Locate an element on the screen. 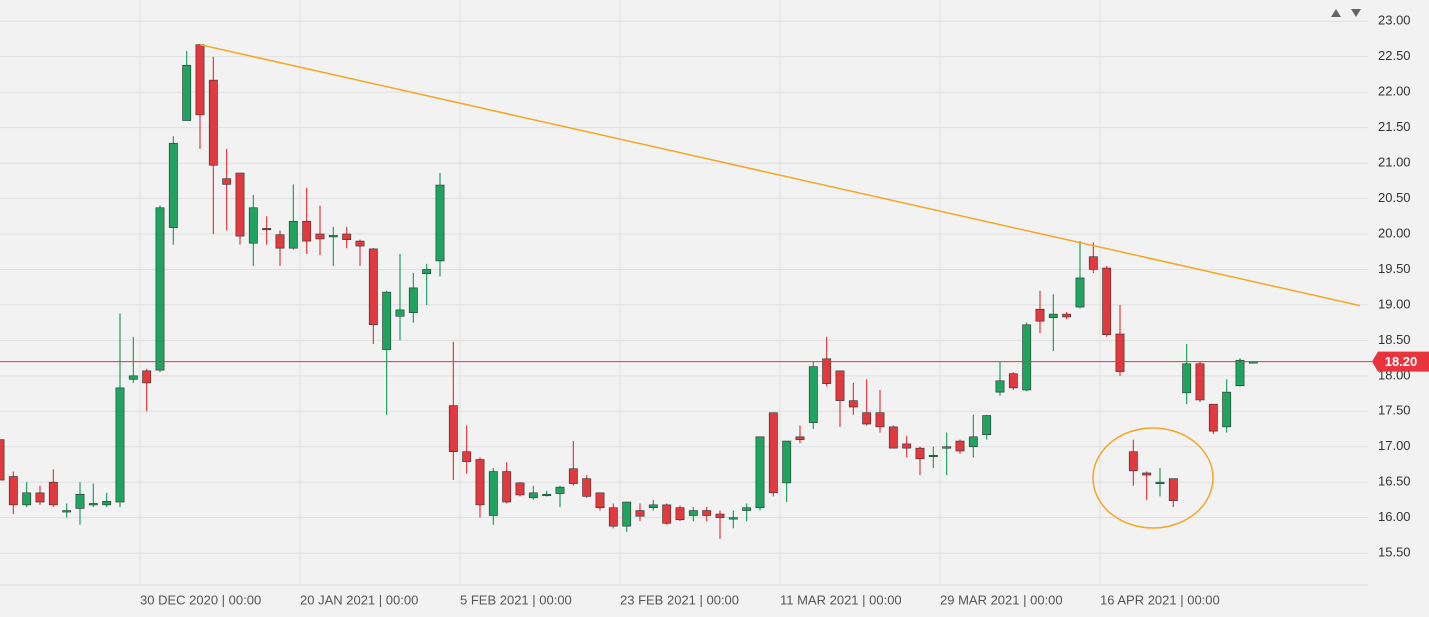 The height and width of the screenshot is (617, 1429). x-tick-label: 11 MAR 2021 | 00:00 is located at coordinates (841, 599).